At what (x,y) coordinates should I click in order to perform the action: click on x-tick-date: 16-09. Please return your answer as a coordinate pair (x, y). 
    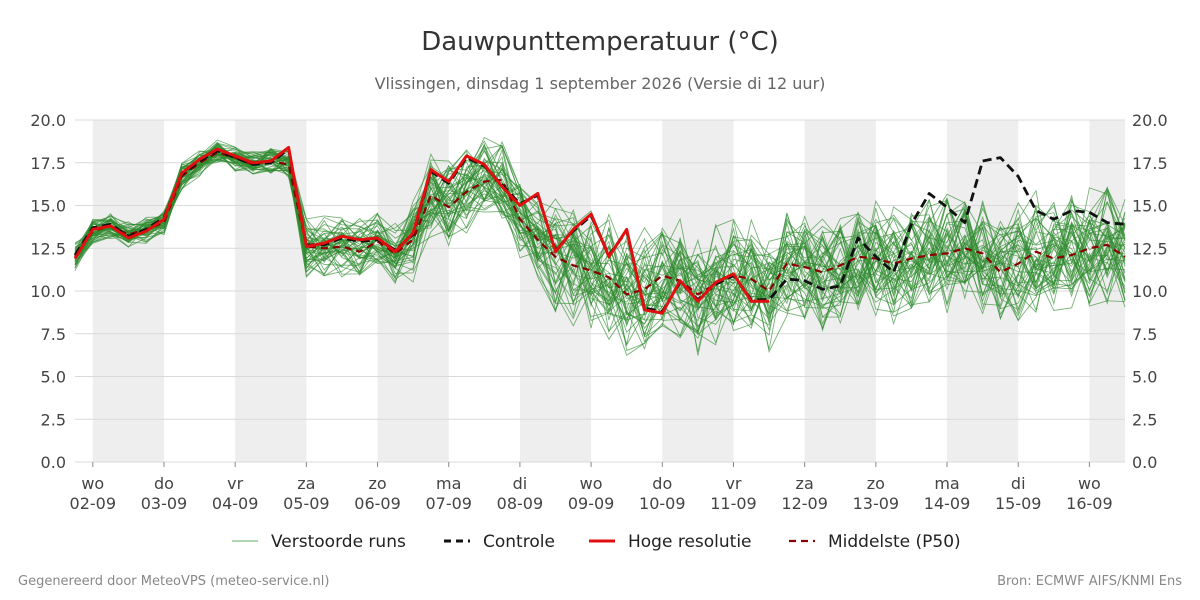
    Looking at the image, I should click on (1089, 503).